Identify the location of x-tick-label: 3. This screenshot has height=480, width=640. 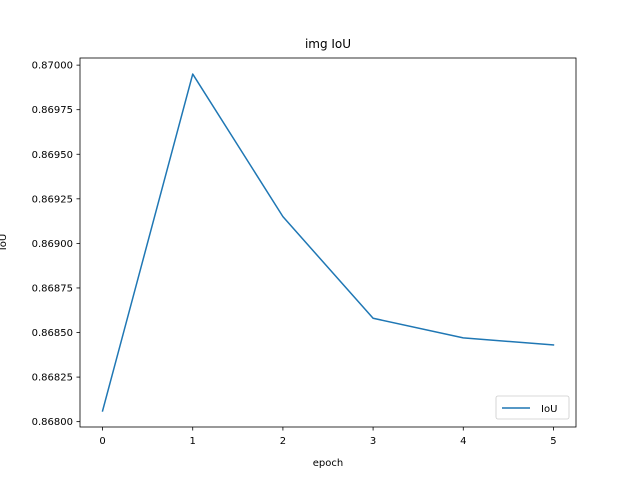
(373, 441).